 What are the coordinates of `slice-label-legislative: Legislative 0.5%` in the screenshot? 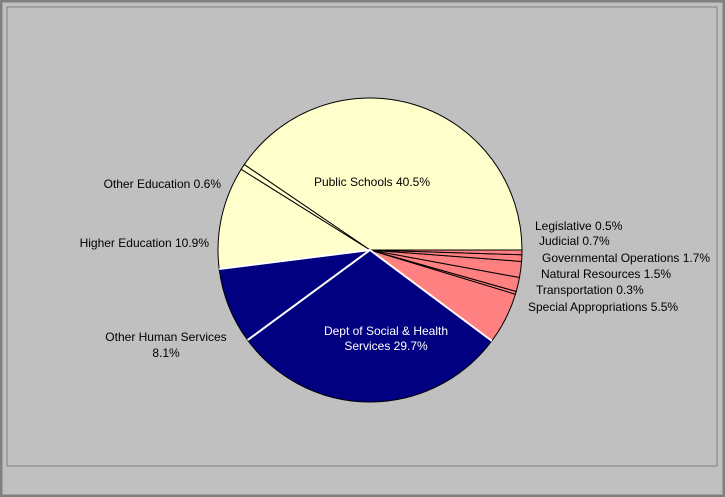 It's located at (579, 226).